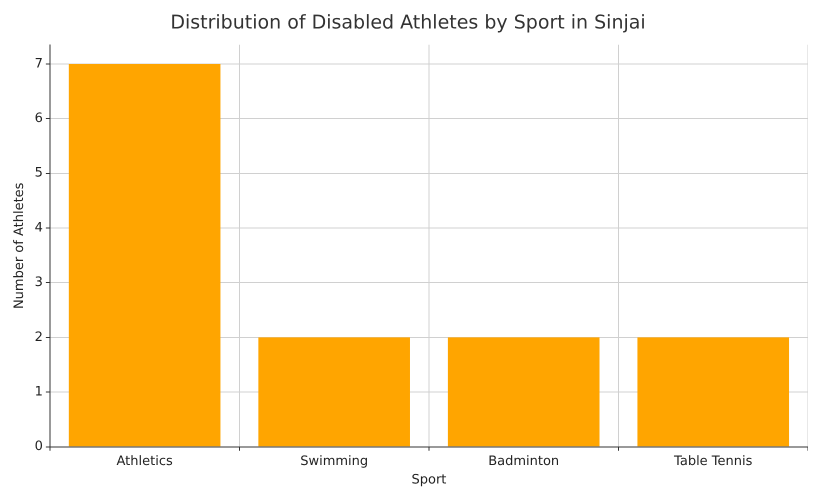 The width and height of the screenshot is (817, 497). Describe the element at coordinates (38, 118) in the screenshot. I see `y-tick-label: 6` at that location.